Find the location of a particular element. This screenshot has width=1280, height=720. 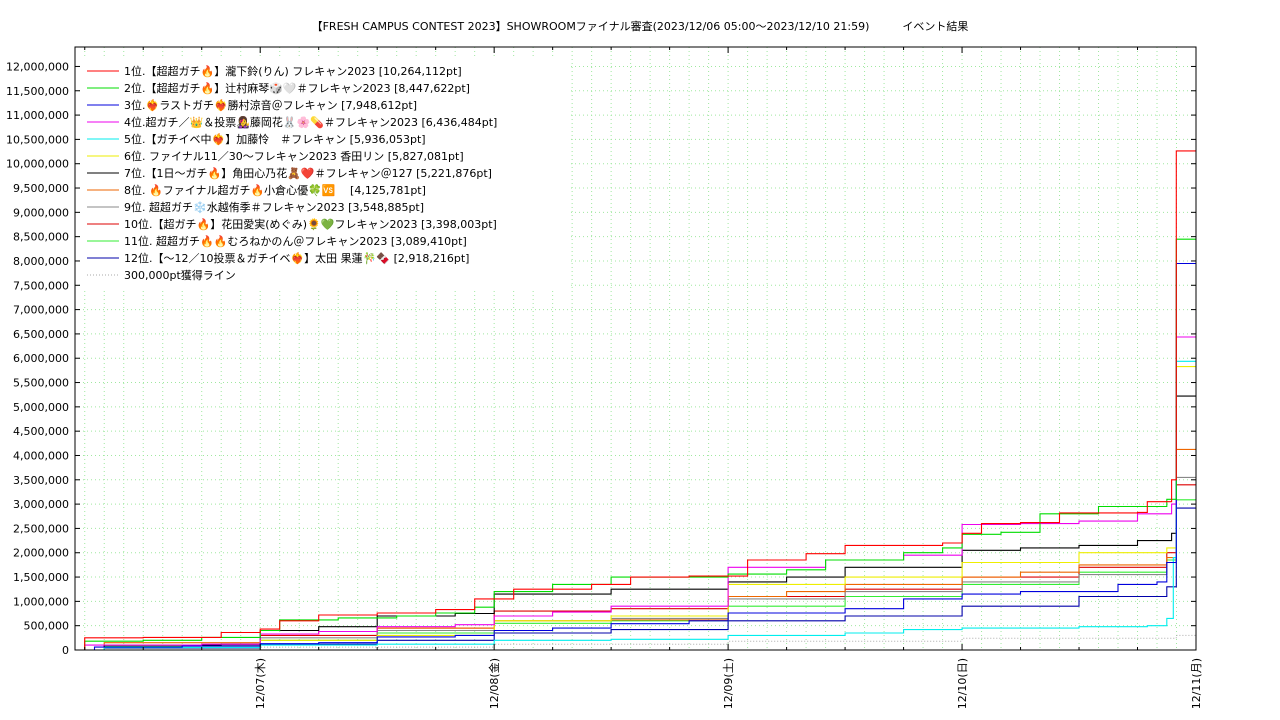

y-tick-label: 3,000,000 is located at coordinates (41, 504).